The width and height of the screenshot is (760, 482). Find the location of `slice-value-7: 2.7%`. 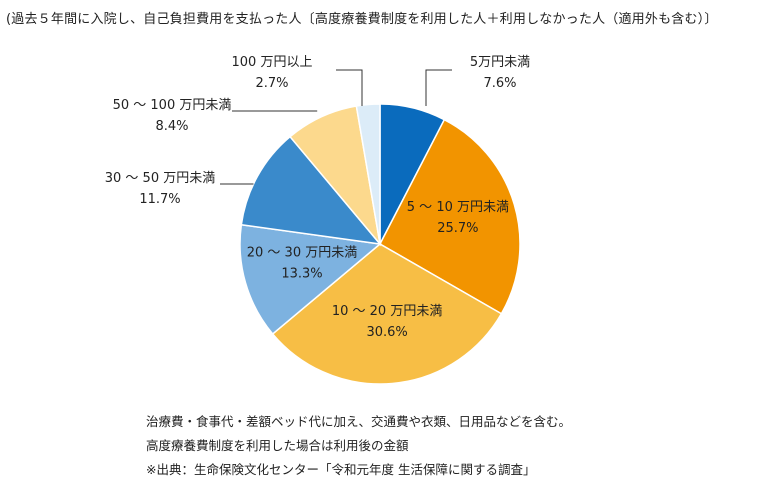

slice-value-7: 2.7% is located at coordinates (271, 83).